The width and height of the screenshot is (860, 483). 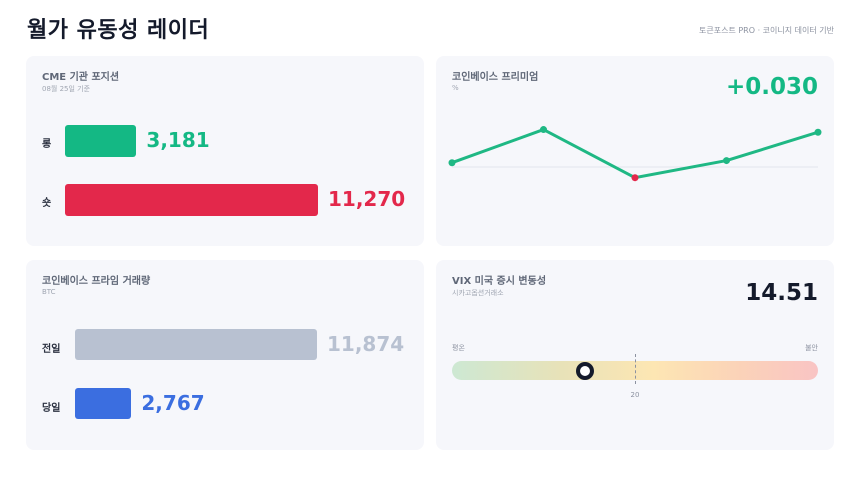 What do you see at coordinates (366, 344) in the screenshot?
I see `prev-day-value: 11,874` at bounding box center [366, 344].